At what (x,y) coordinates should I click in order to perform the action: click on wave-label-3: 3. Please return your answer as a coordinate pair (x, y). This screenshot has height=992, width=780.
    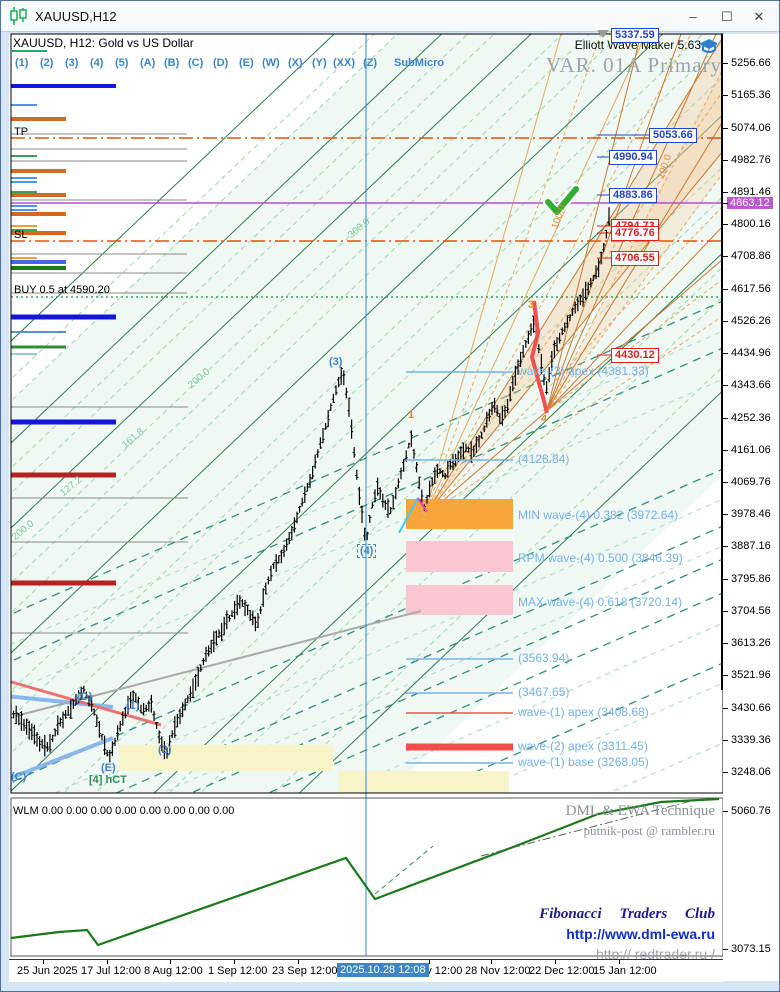
    Looking at the image, I should click on (531, 305).